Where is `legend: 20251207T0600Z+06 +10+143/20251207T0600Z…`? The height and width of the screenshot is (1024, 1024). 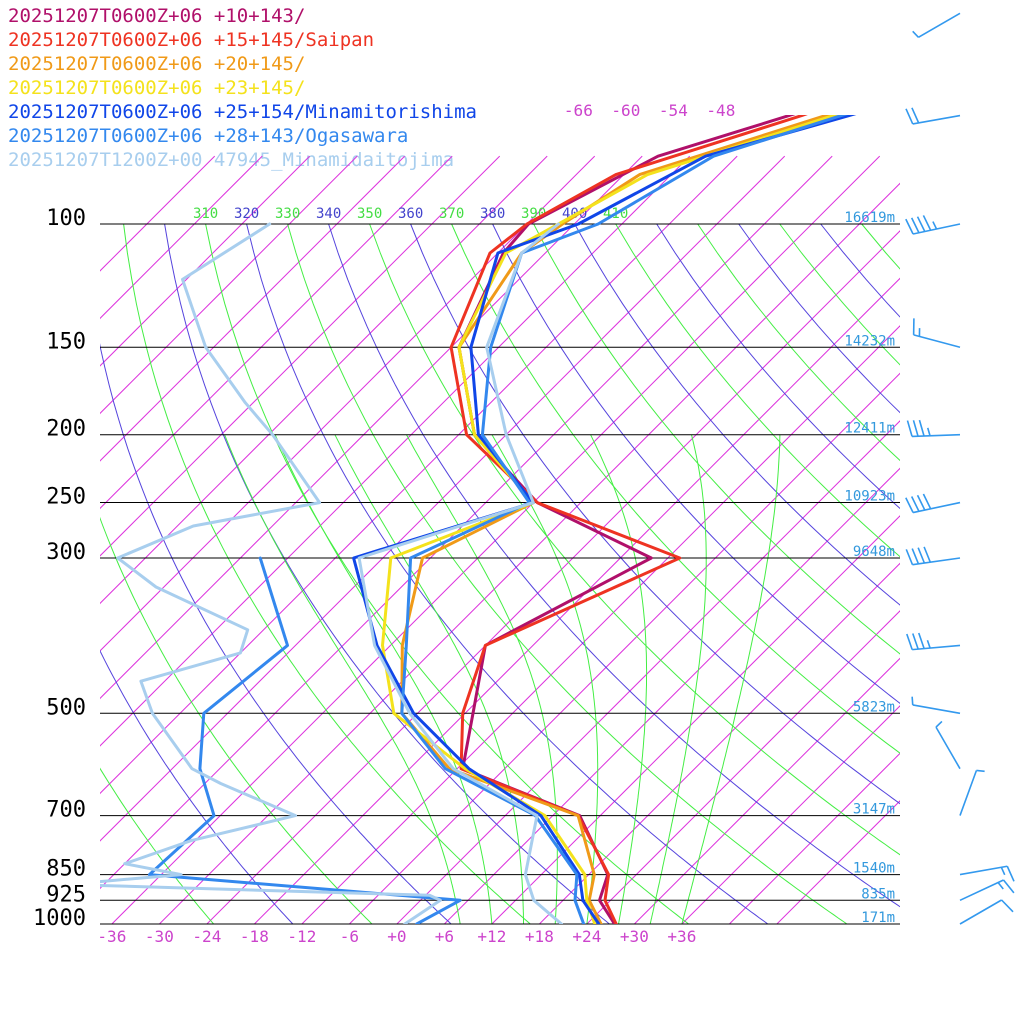 legend: 20251207T0600Z+06 +10+143/20251207T0600Z… is located at coordinates (242, 88).